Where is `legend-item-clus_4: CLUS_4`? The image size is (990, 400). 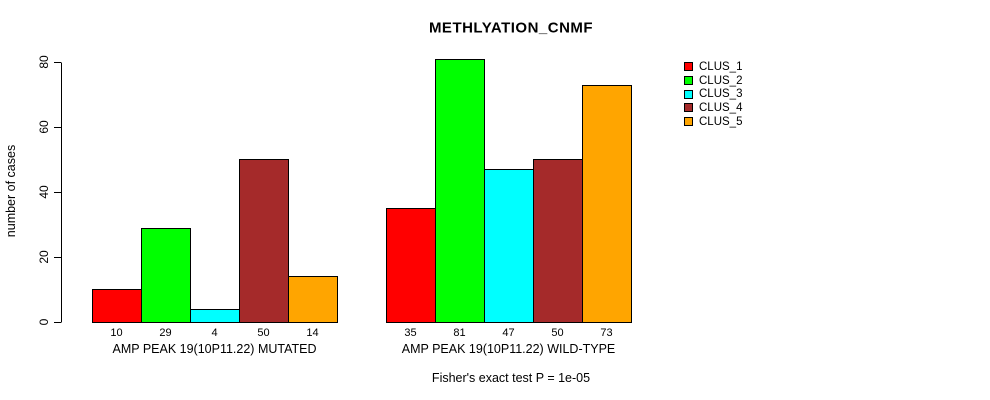 legend-item-clus_4: CLUS_4 is located at coordinates (713, 108).